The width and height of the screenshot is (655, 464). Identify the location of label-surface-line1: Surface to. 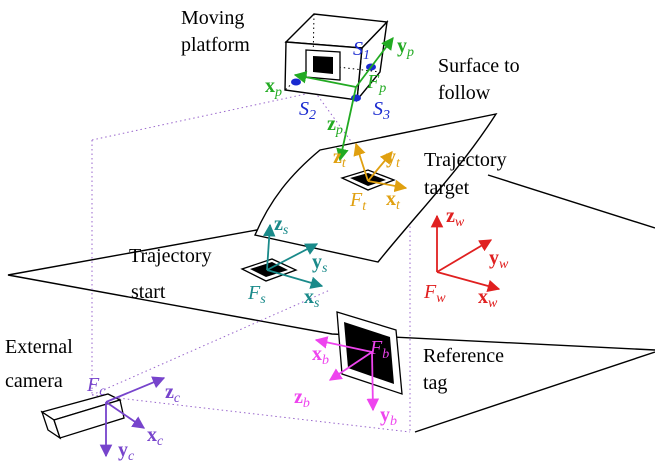
(479, 66).